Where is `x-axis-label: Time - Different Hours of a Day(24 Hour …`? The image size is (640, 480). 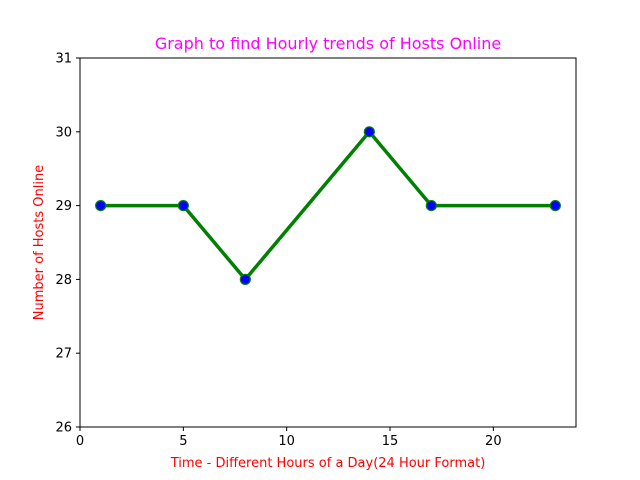
x-axis-label: Time - Different Hours of a Day(24 Hour … is located at coordinates (328, 463).